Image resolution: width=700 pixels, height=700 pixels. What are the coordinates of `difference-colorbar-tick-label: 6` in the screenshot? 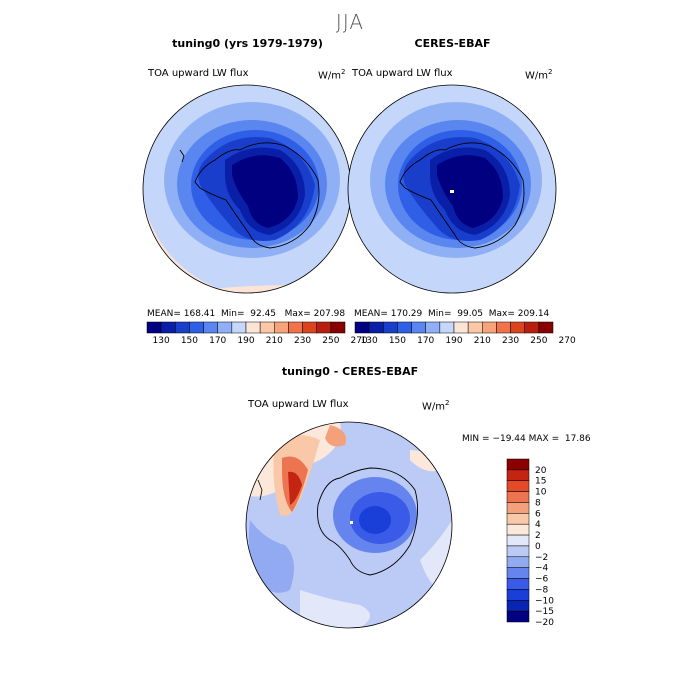 It's located at (538, 514).